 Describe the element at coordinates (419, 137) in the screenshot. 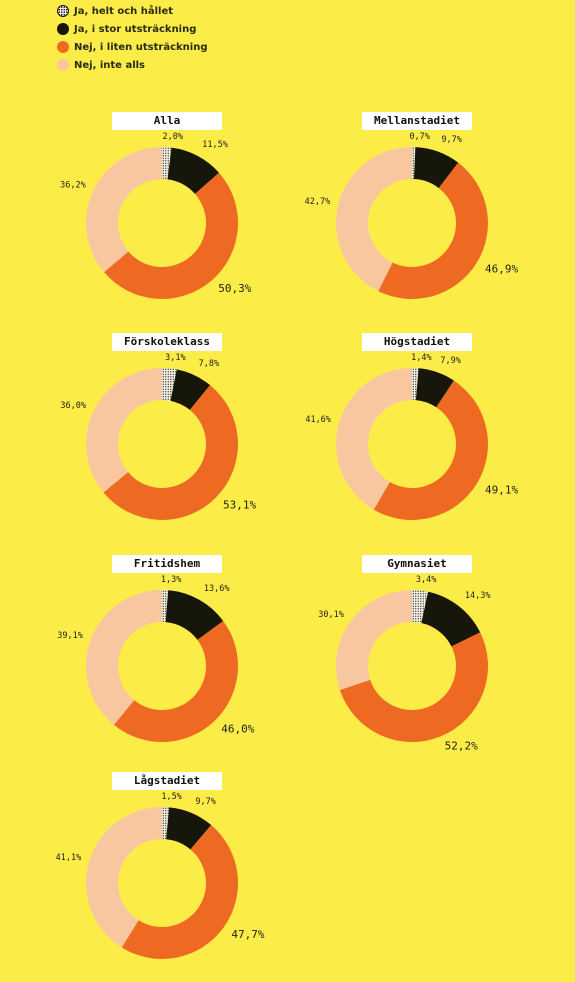

I see `data-label-helt: 0,7%` at that location.